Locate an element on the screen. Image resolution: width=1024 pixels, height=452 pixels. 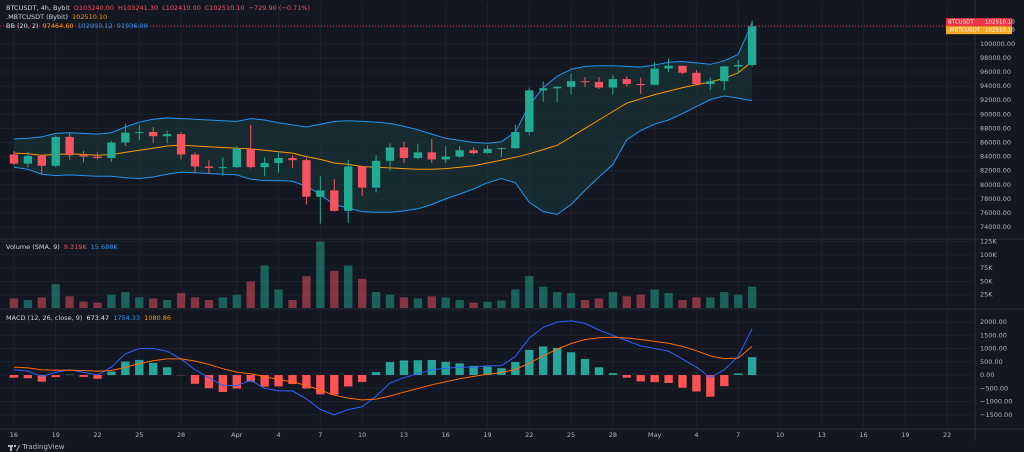
volume-legend: Volume (SMA, 9) 9.319K 15.688K is located at coordinates (64, 247).